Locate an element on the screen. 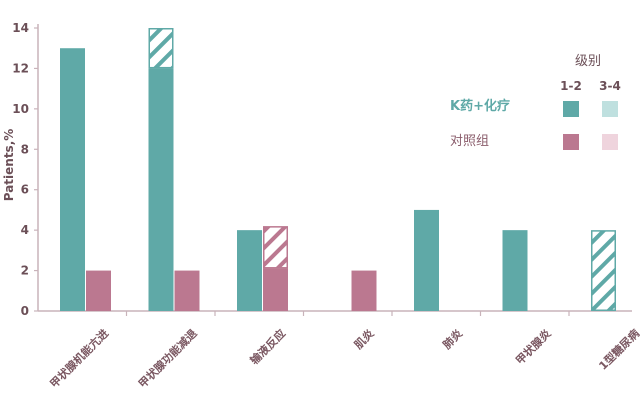 This screenshot has height=418, width=640. category-label: 甲状腺炎 is located at coordinates (533, 346).